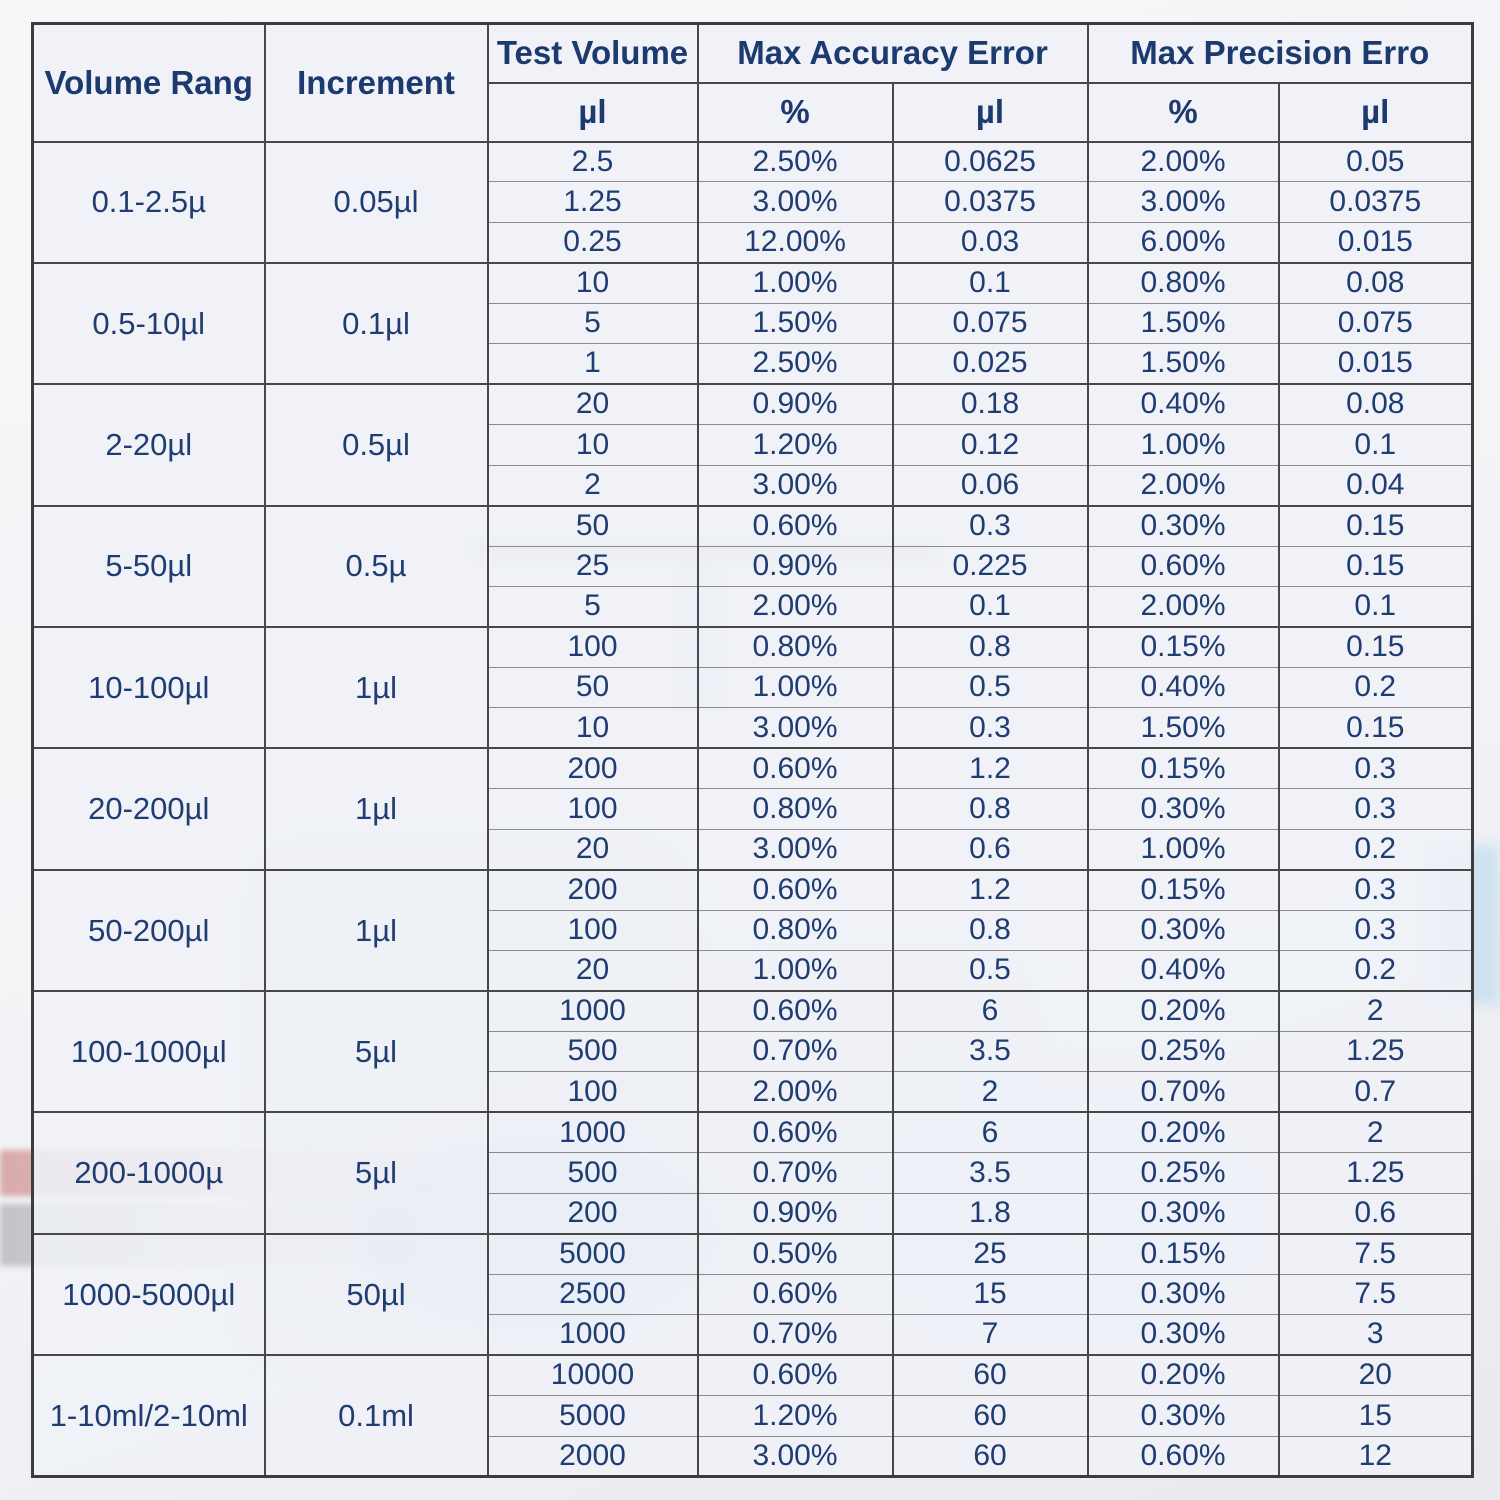 This screenshot has width=1500, height=1500. I want to click on test-volume-cell: 20, so click(592, 849).